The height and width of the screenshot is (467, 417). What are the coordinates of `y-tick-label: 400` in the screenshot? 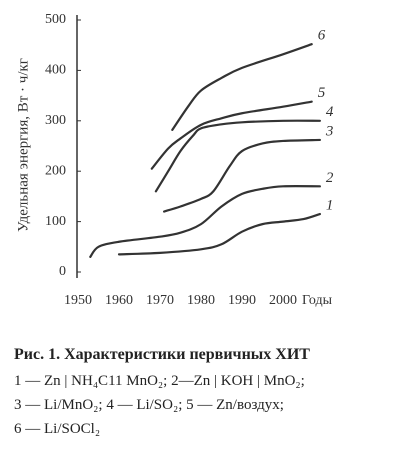 It's located at (55, 70).